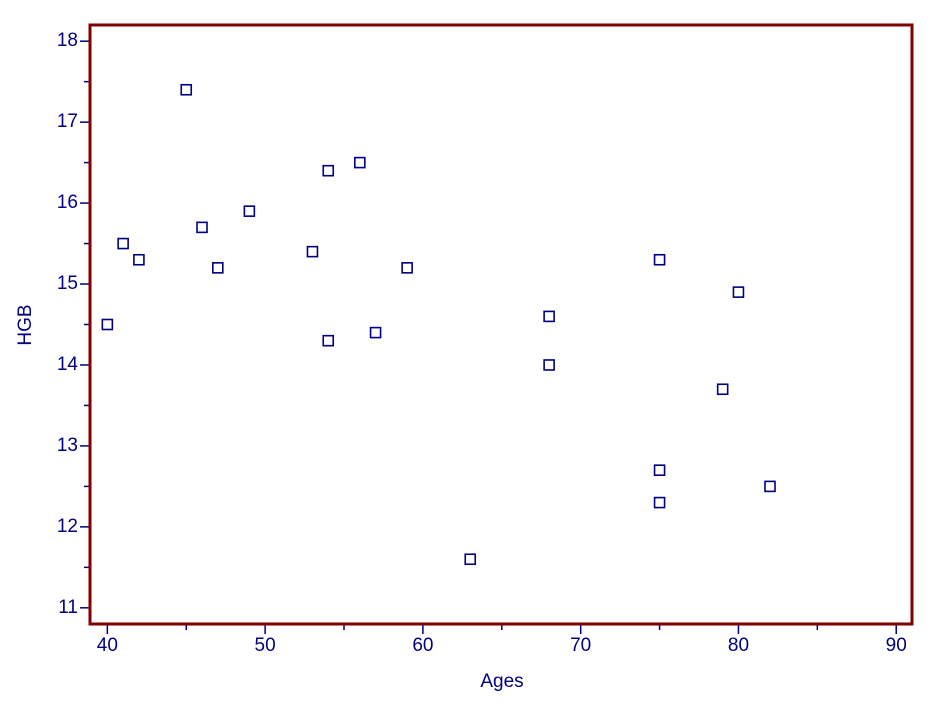  I want to click on x-axis-label: Ages, so click(501, 681).